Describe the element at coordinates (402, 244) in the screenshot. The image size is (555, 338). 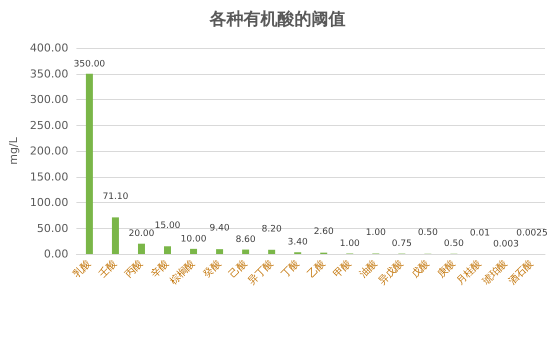
I see `data-label: 0.75` at that location.